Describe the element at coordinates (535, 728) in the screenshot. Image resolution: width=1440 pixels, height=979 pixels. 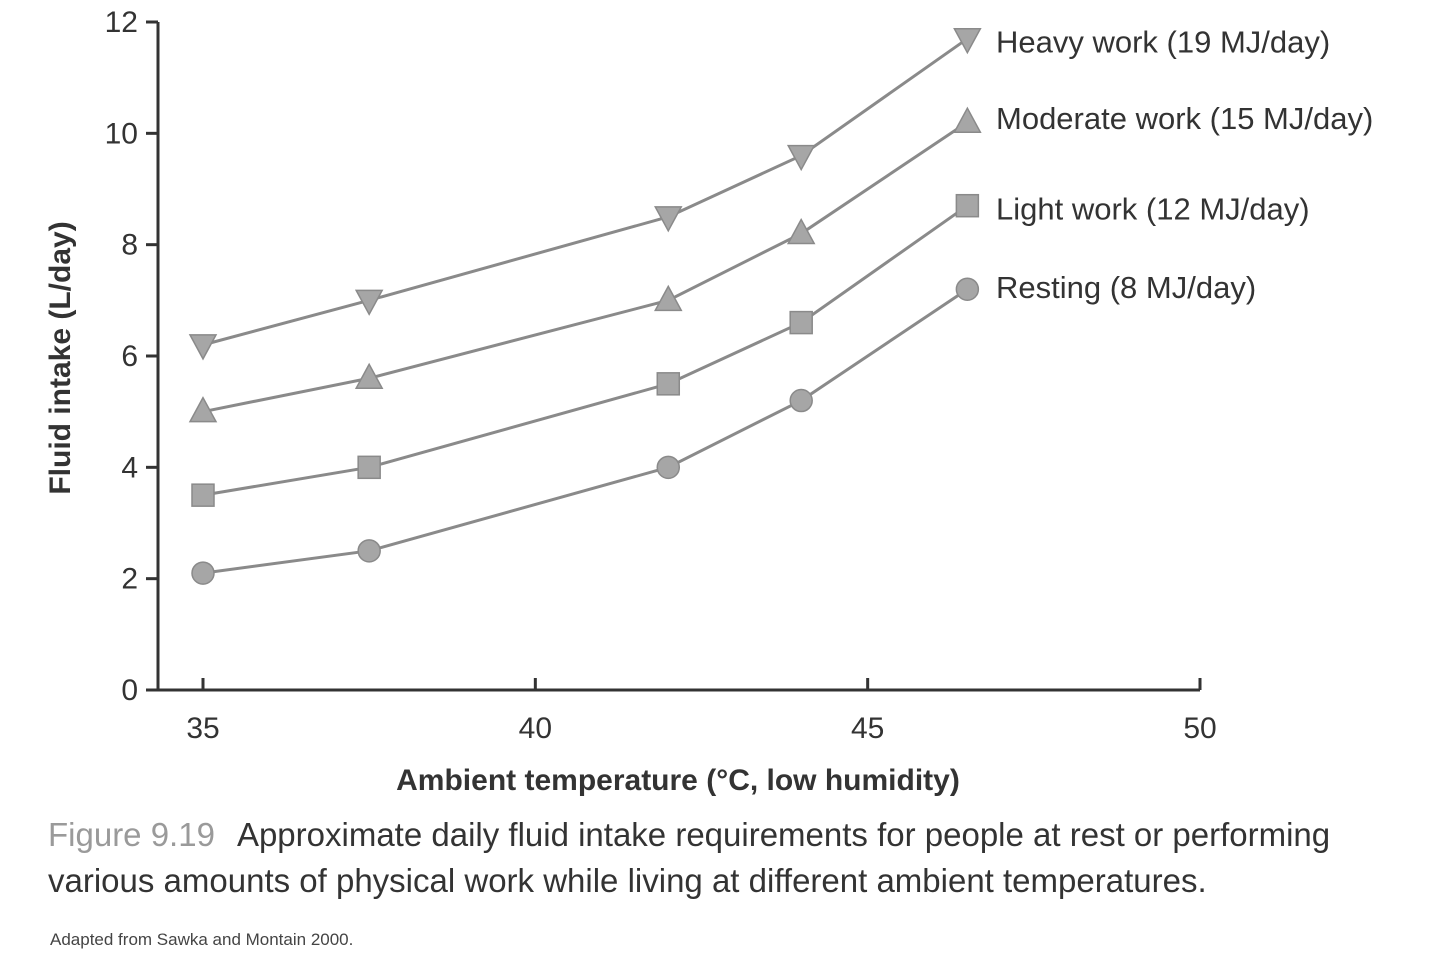
I see `x-tick-label: 40` at that location.